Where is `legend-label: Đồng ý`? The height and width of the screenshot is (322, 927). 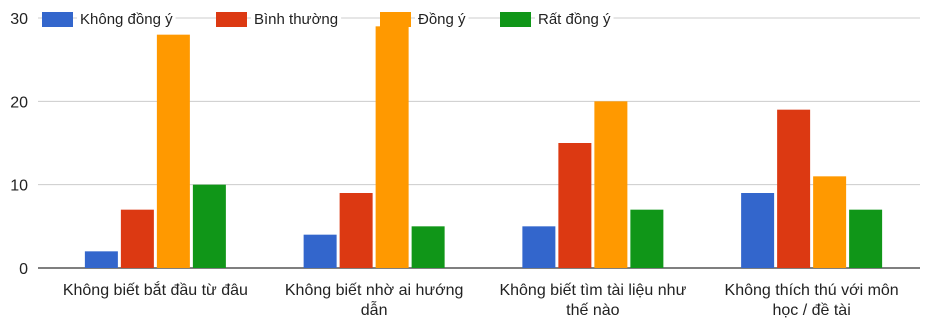 legend-label: Đồng ý is located at coordinates (442, 19).